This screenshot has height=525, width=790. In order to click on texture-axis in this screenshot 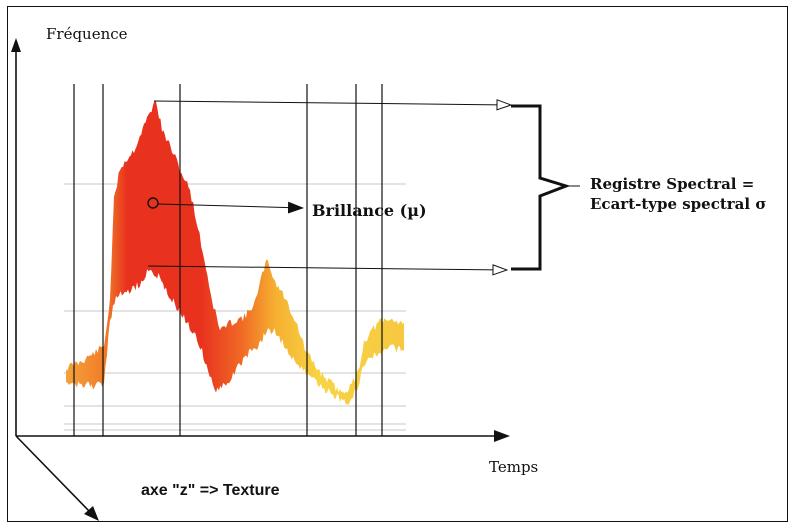, I will do `click(53, 474)`.